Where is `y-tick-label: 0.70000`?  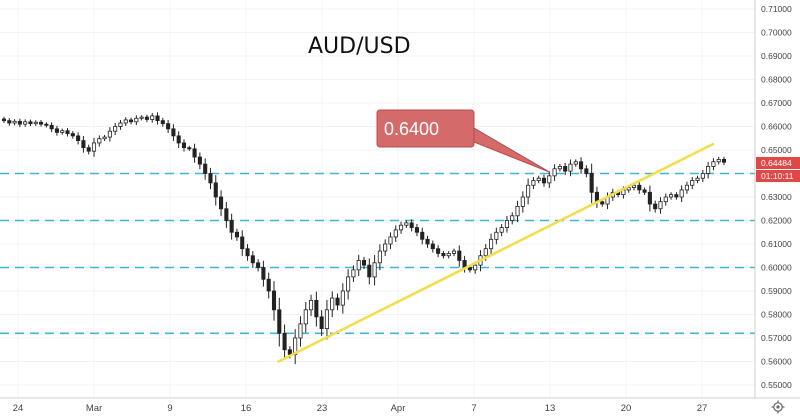
y-tick-label: 0.70000 is located at coordinates (776, 33).